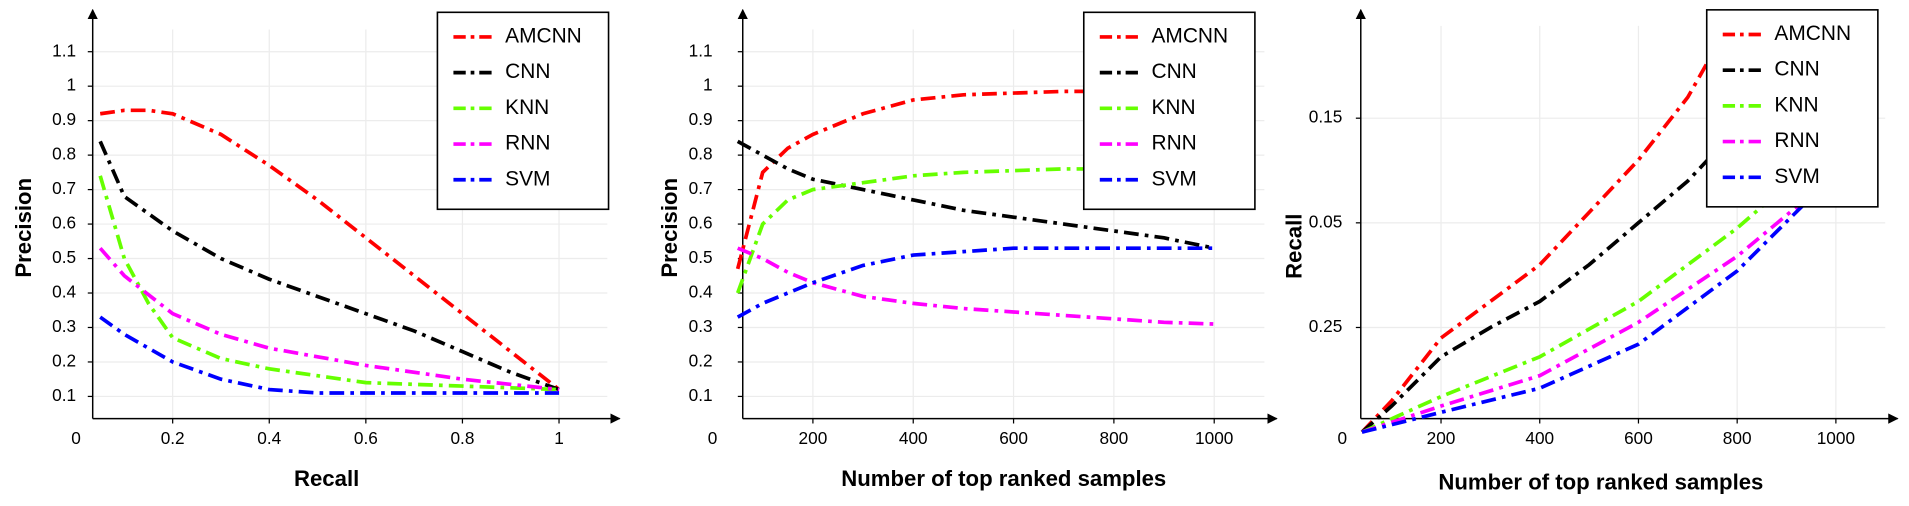 The width and height of the screenshot is (1909, 506). What do you see at coordinates (269, 438) in the screenshot?
I see `x-tick-label: 0.4` at bounding box center [269, 438].